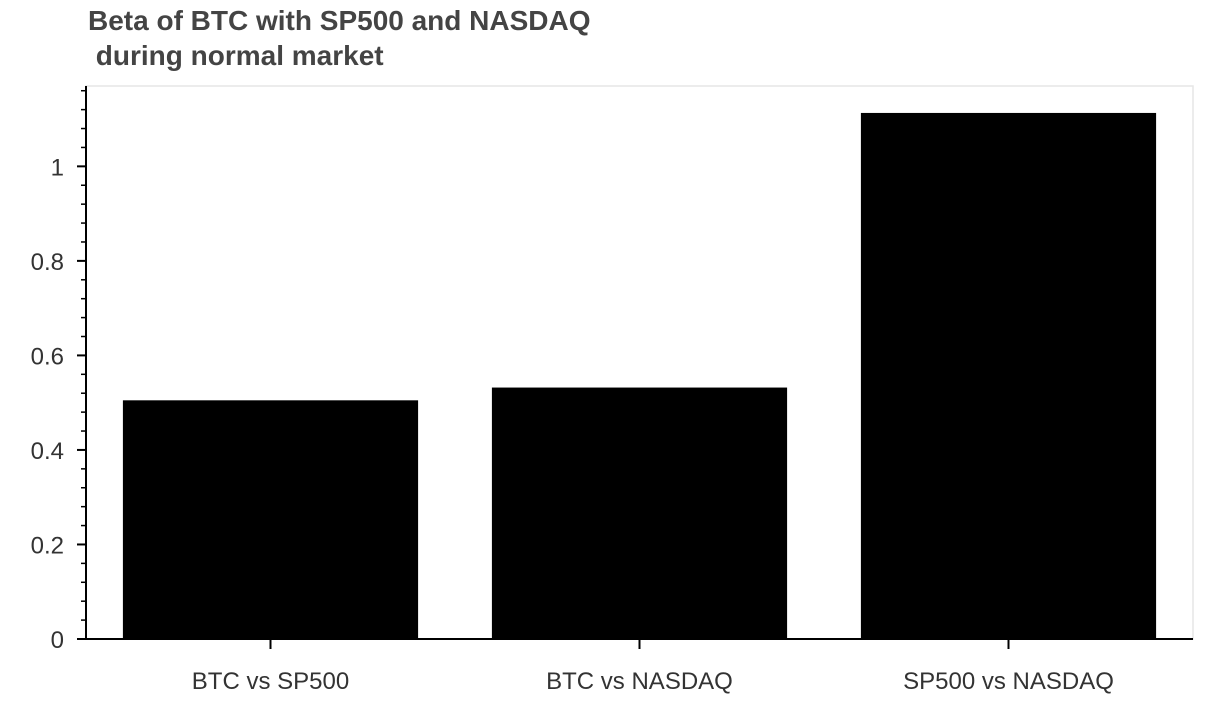 The image size is (1221, 720). Describe the element at coordinates (47, 451) in the screenshot. I see `y-tick-label: 0.4` at that location.